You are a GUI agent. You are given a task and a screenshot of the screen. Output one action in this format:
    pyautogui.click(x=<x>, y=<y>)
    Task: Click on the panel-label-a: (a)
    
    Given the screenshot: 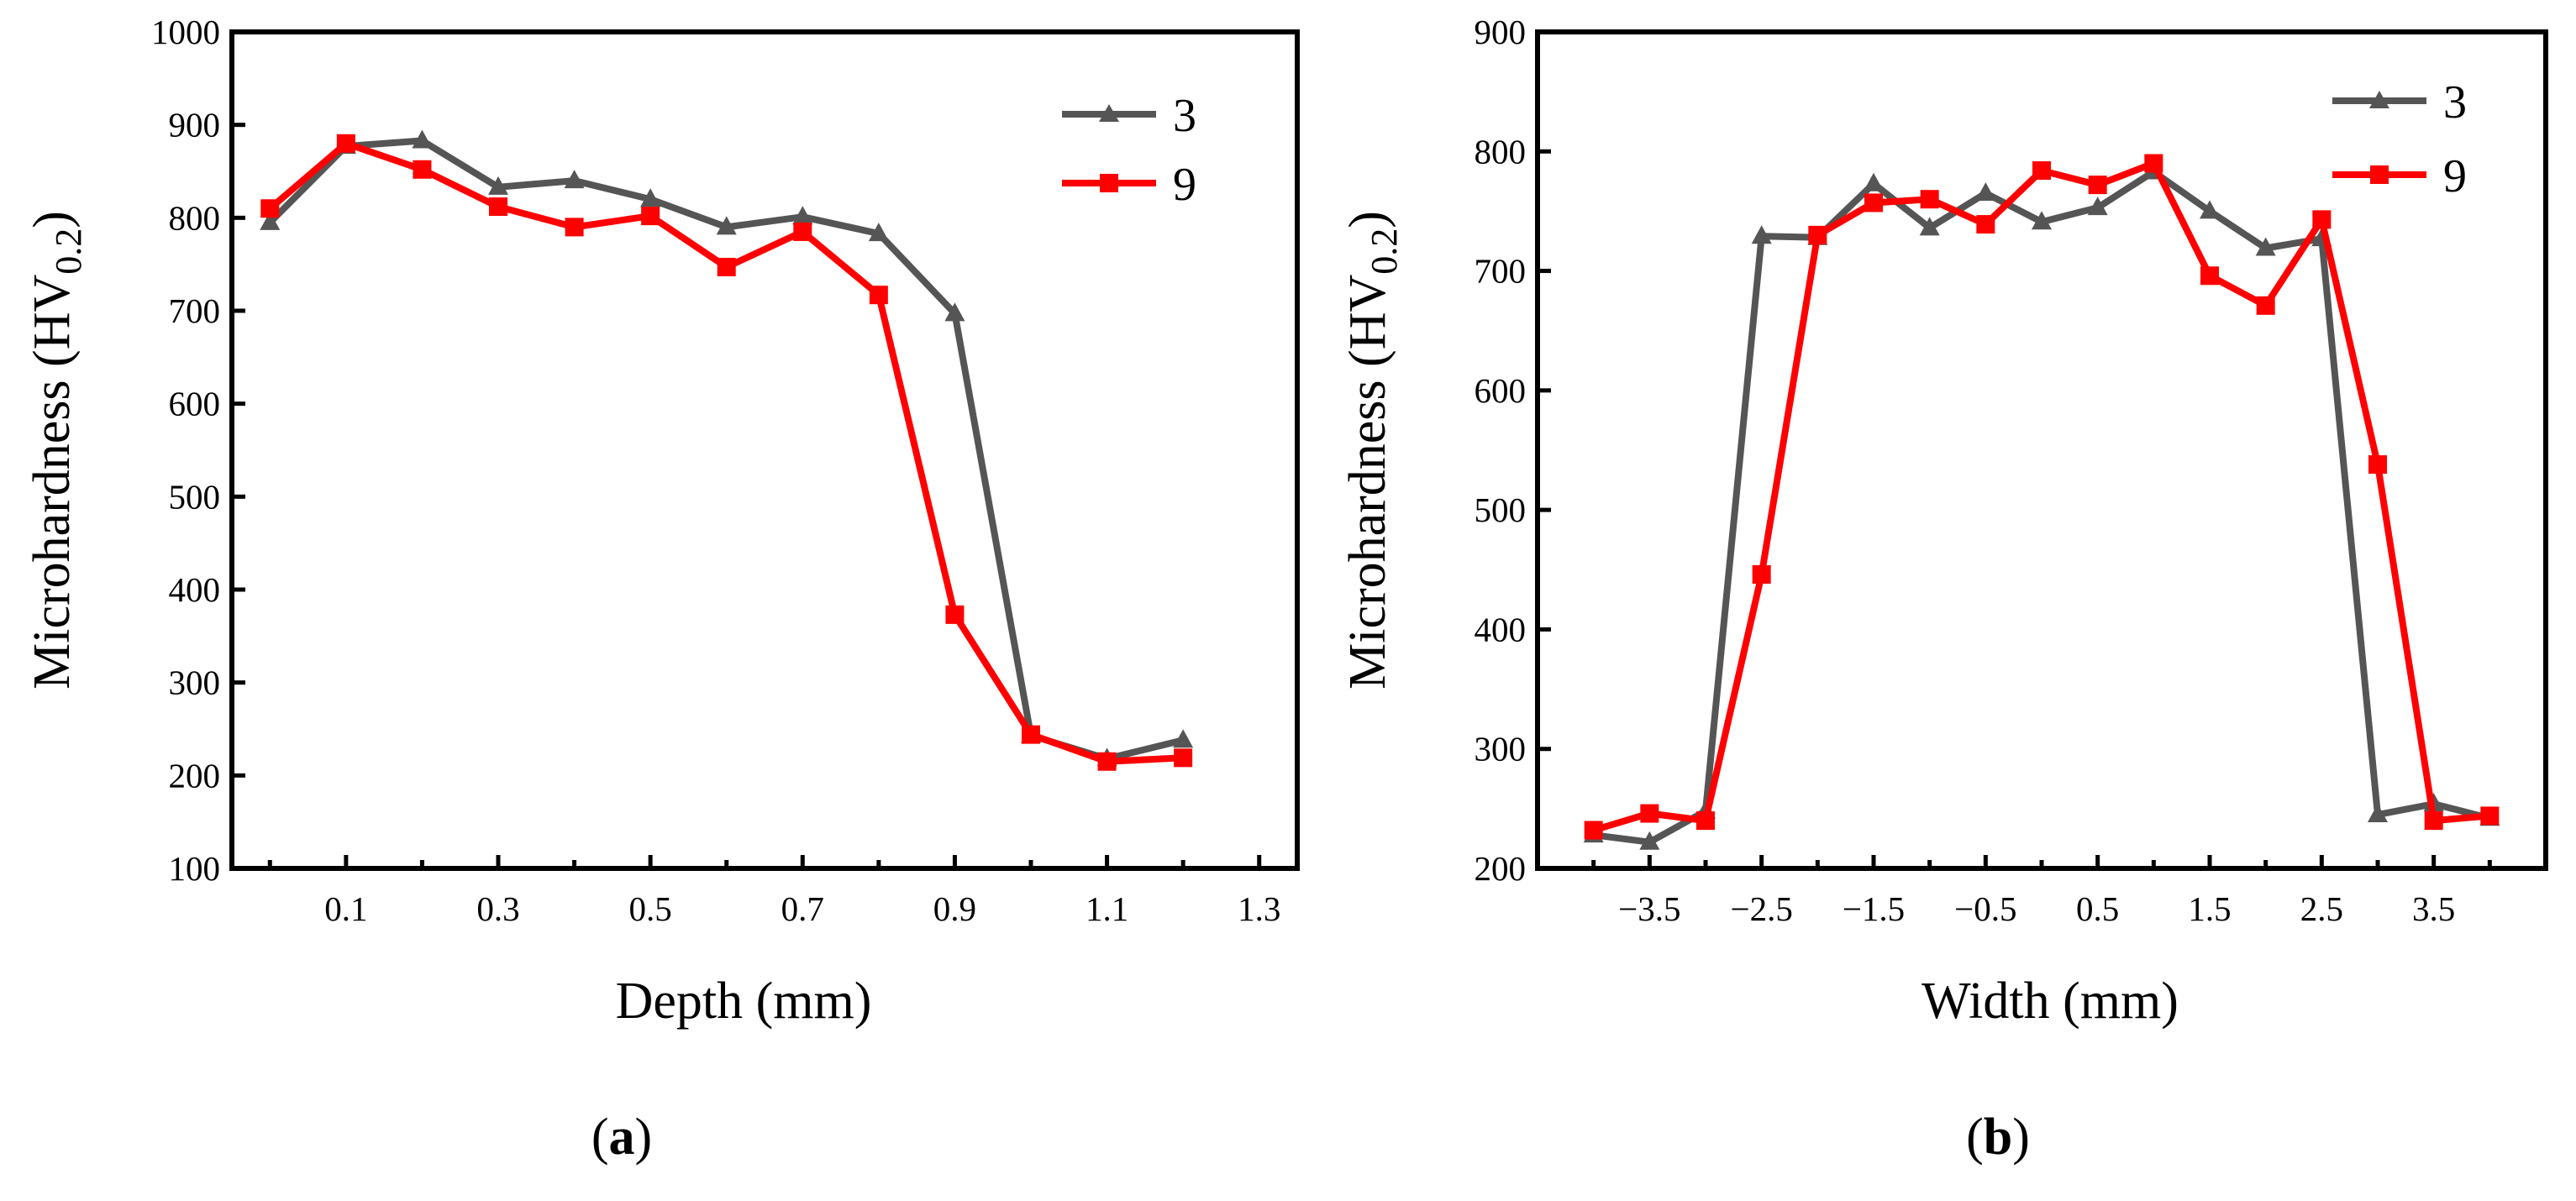 What is the action you would take?
    pyautogui.click(x=621, y=1138)
    